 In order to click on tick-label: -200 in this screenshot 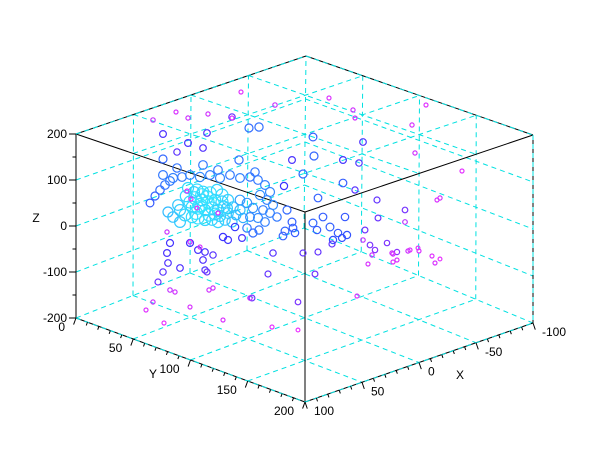, I will do `click(55, 318)`.